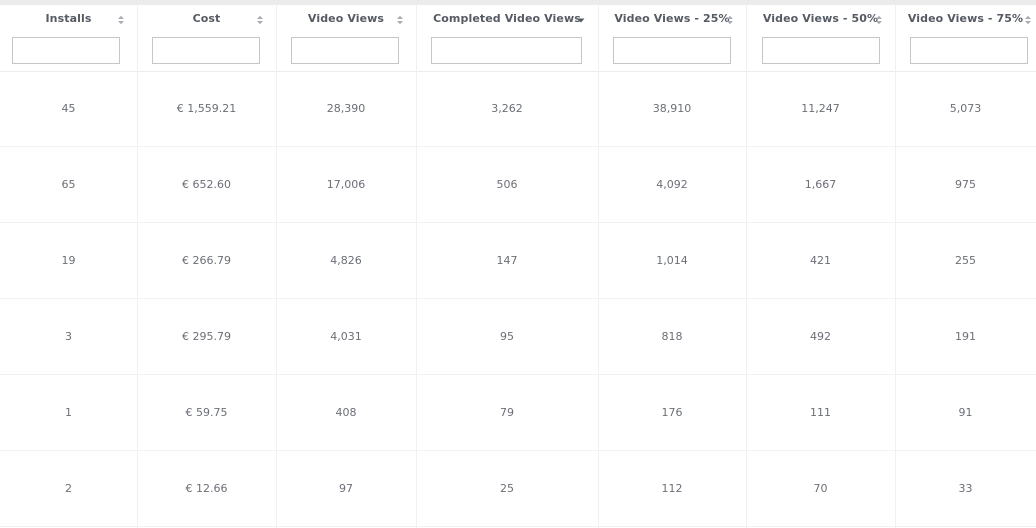  Describe the element at coordinates (507, 18) in the screenshot. I see `column-title: Completed Video Views` at that location.